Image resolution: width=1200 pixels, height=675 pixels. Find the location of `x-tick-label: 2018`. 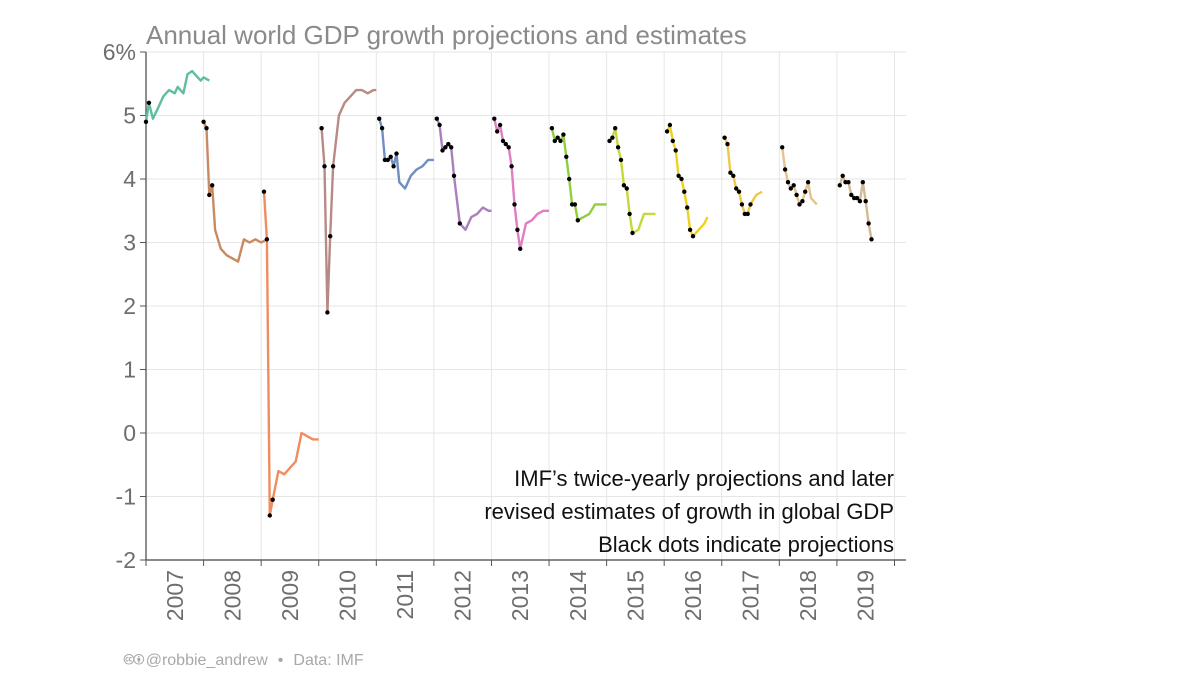

x-tick-label: 2018 is located at coordinates (808, 595).